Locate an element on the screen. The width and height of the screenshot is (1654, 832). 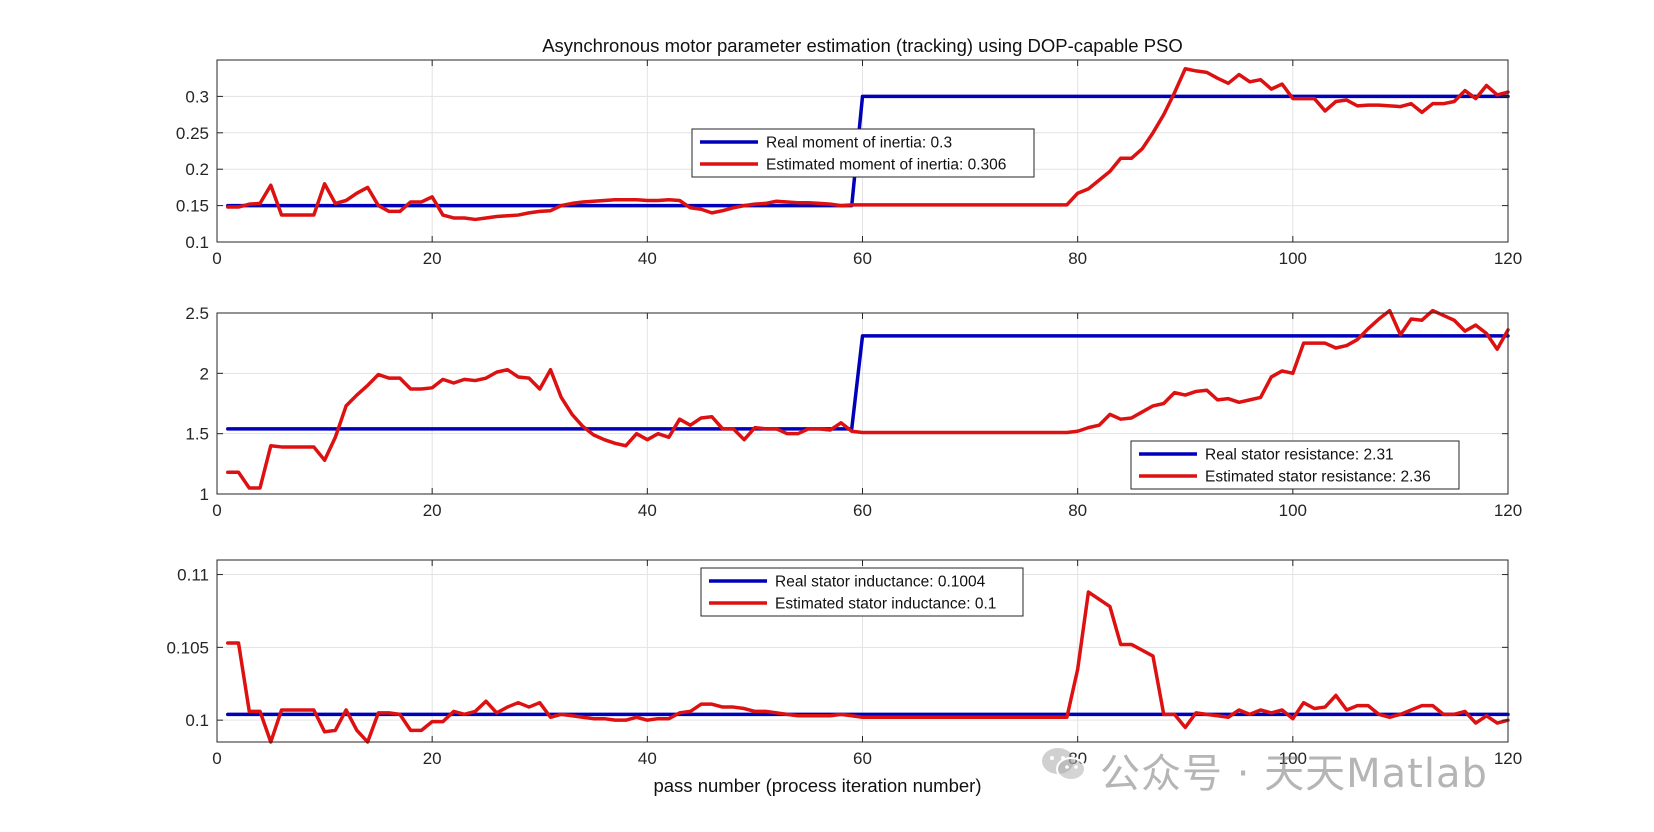
y-tick-label: 2 is located at coordinates (204, 373).